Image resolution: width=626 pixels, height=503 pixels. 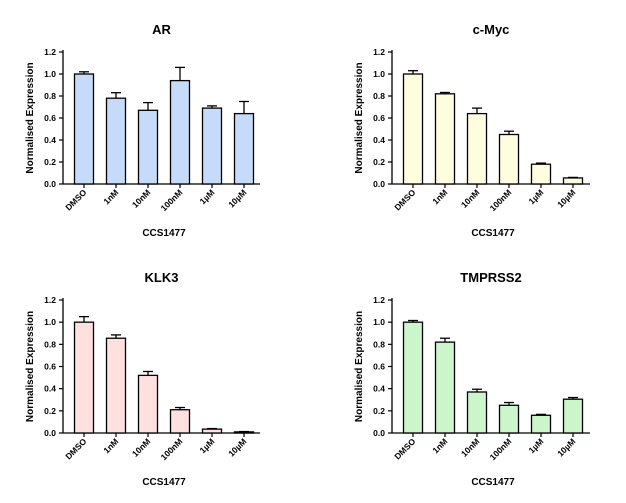 What do you see at coordinates (161, 29) in the screenshot?
I see `chart-title: AR` at bounding box center [161, 29].